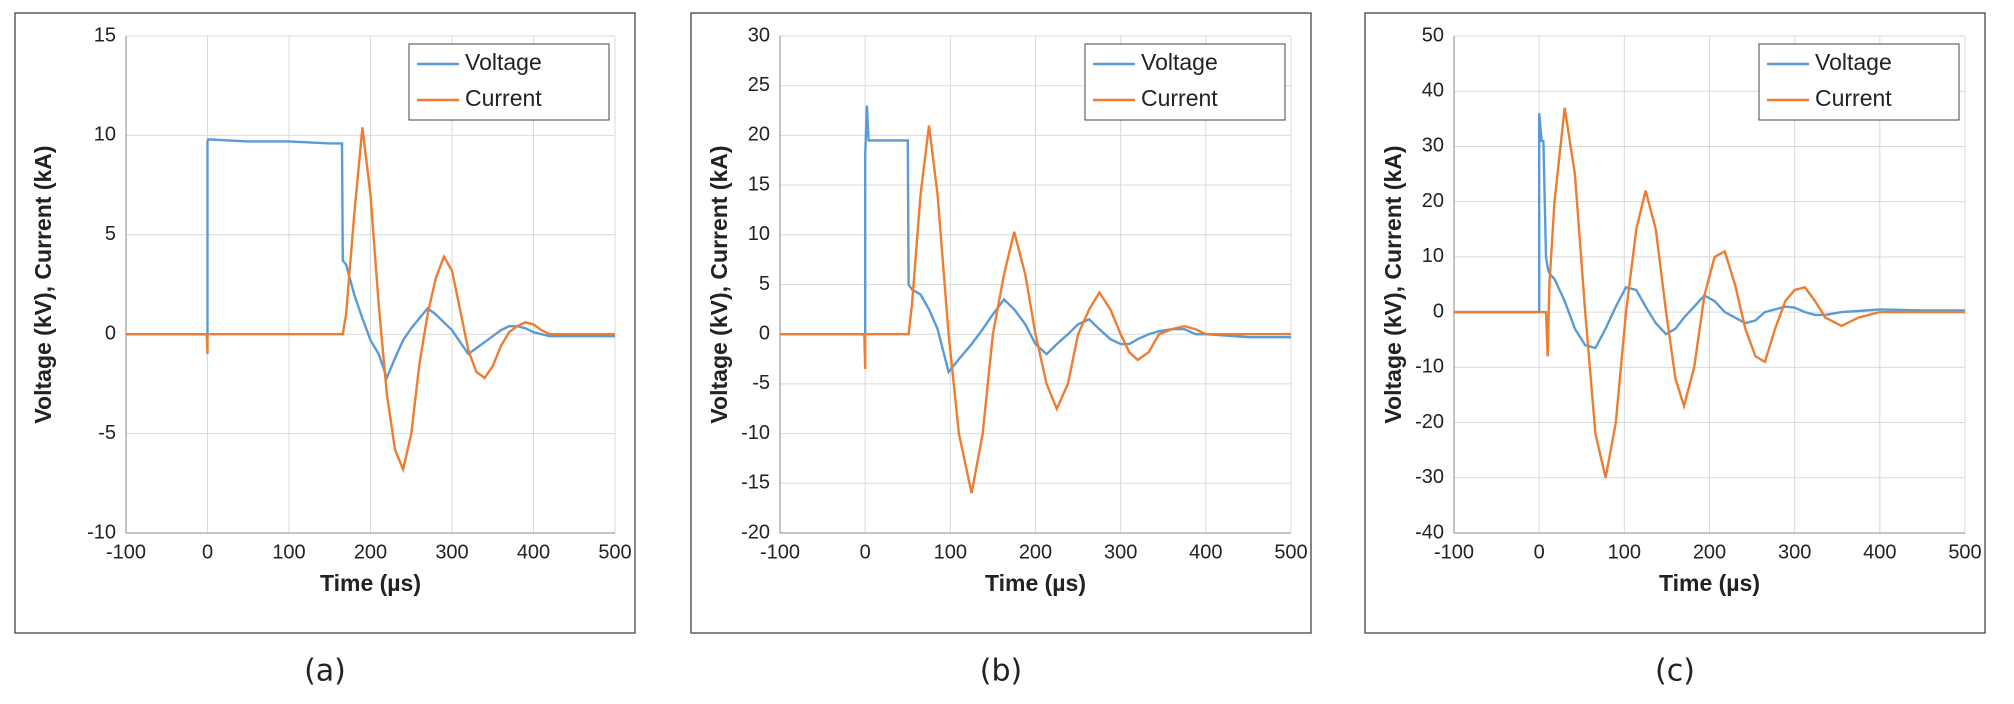  I want to click on y-tick-label: -40, so click(1429, 532).